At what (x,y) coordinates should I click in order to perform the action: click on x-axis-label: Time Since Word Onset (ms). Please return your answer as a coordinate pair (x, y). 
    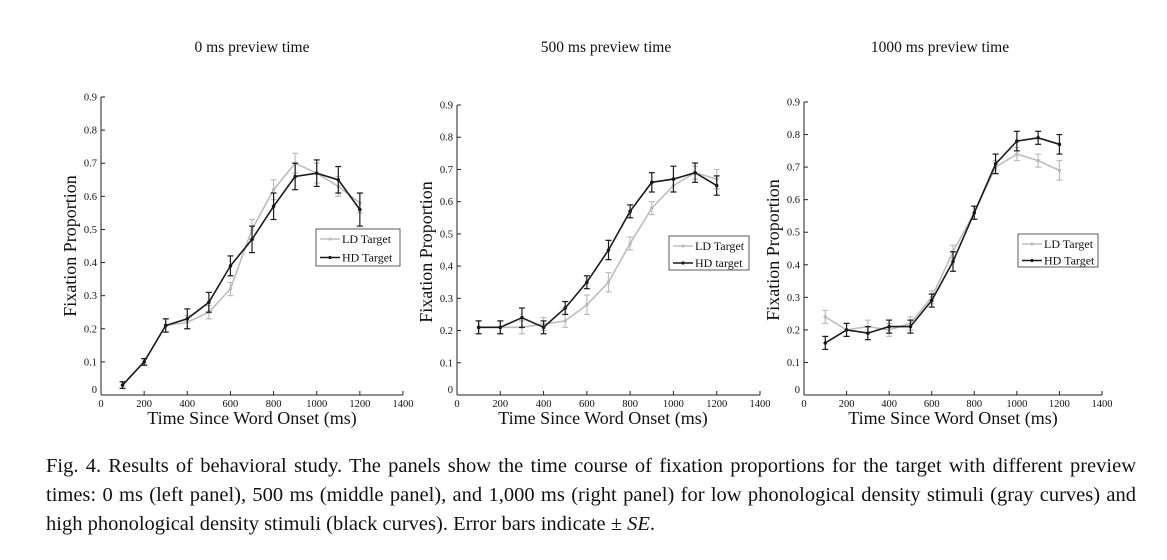
    Looking at the image, I should click on (953, 418).